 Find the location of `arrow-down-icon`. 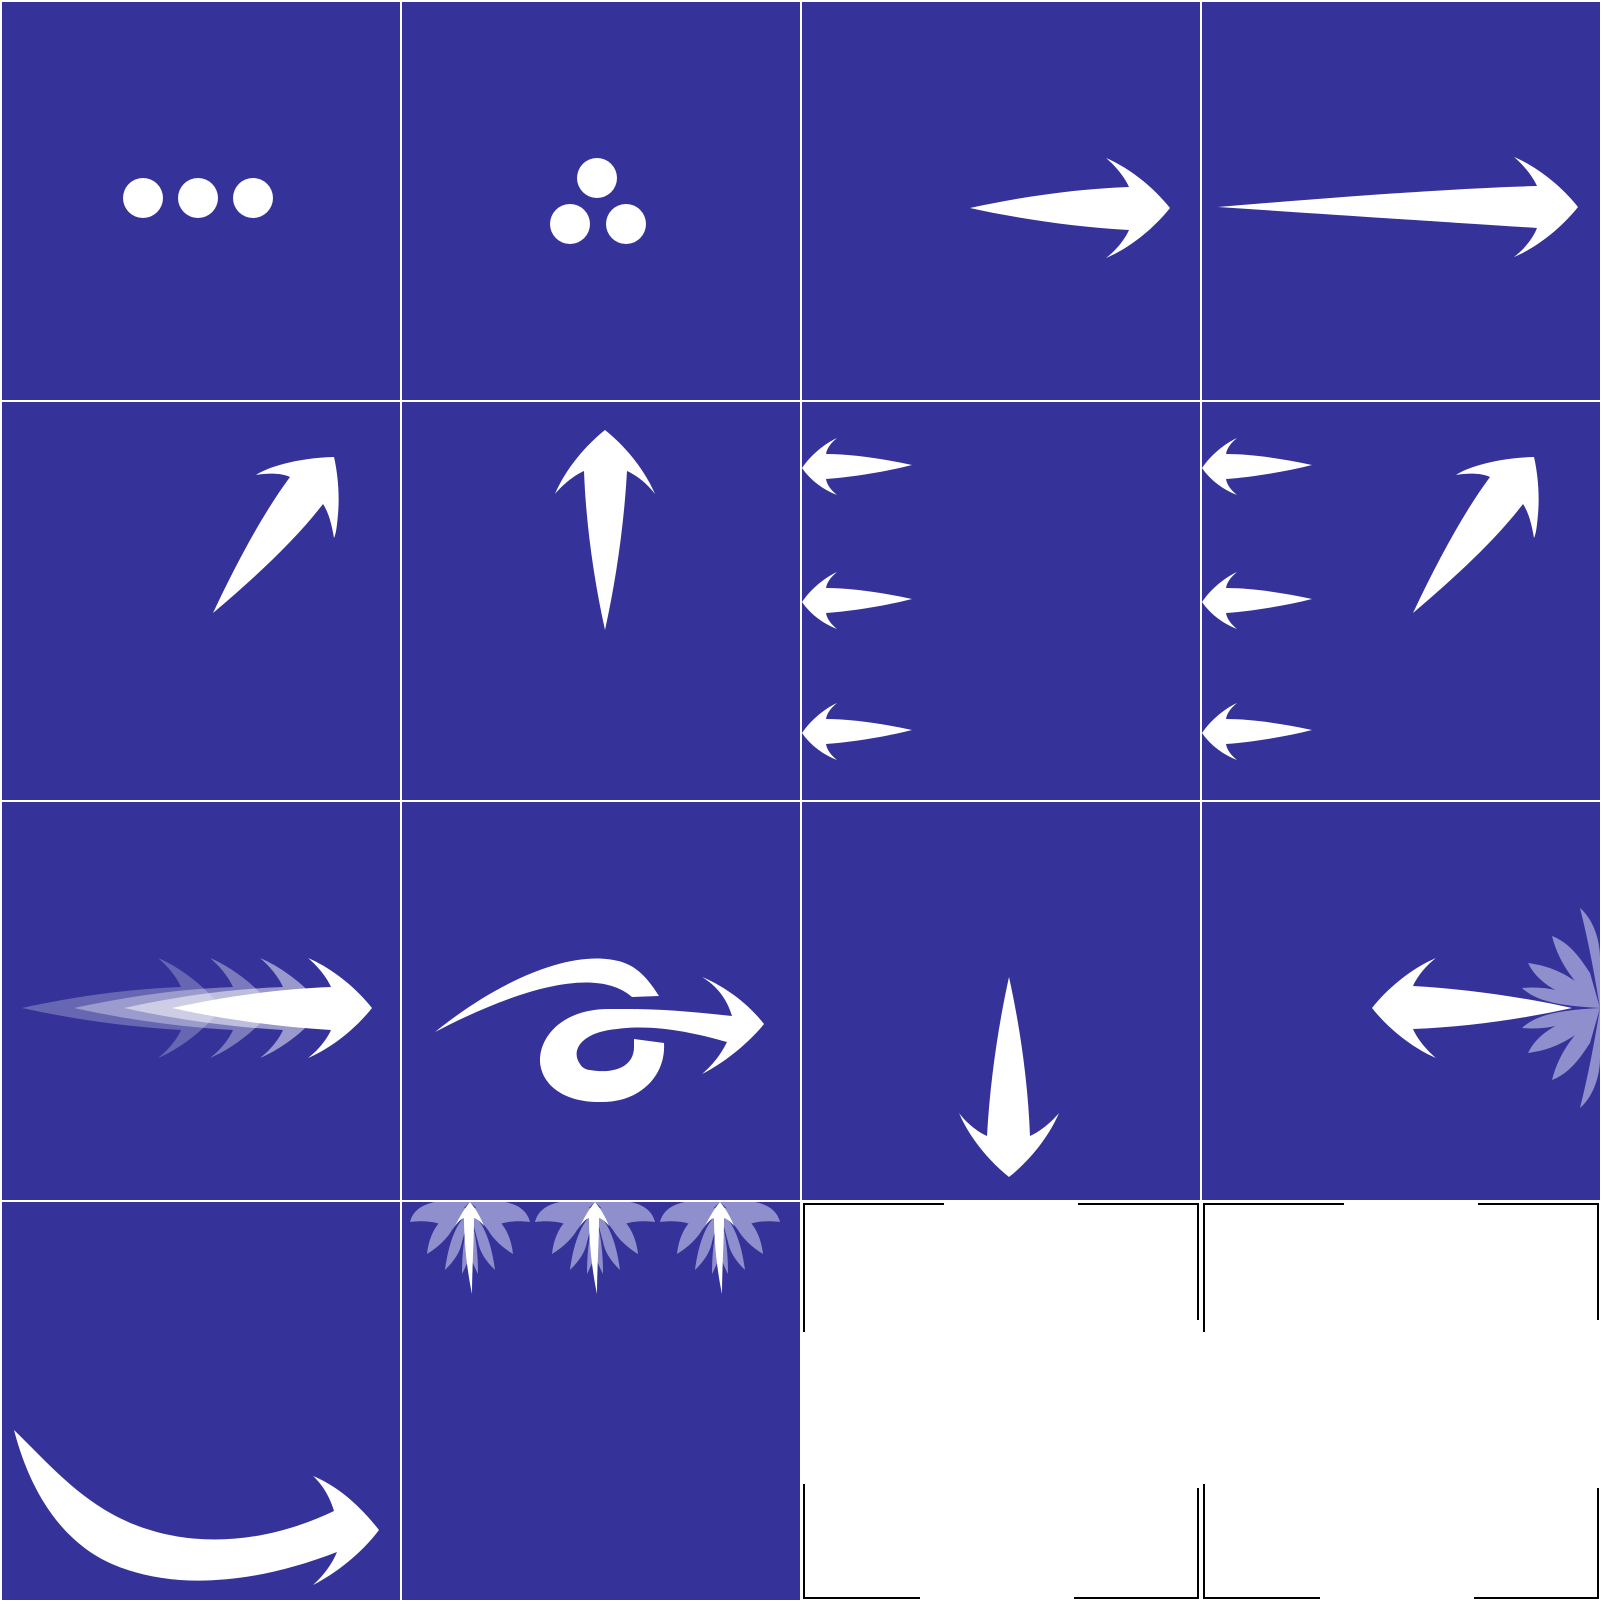

arrow-down-icon is located at coordinates (1001, 1001).